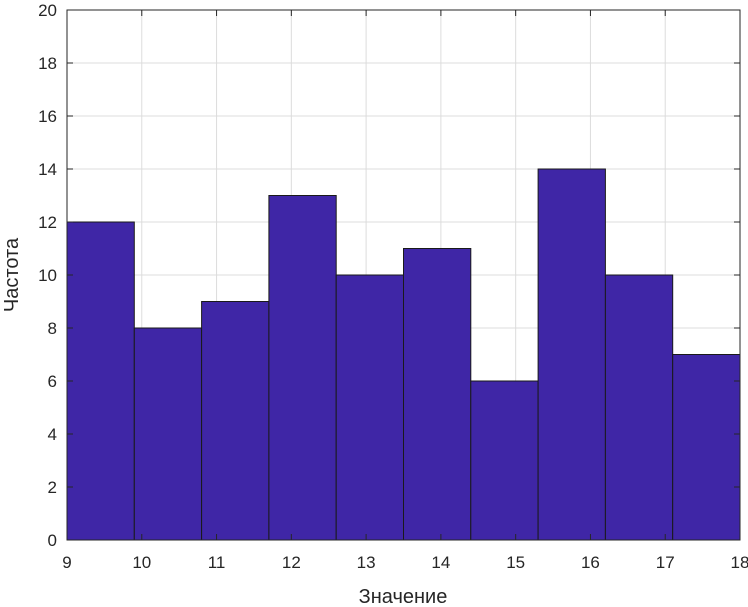 The height and width of the screenshot is (607, 748). I want to click on x-tick-label: 9, so click(66, 562).